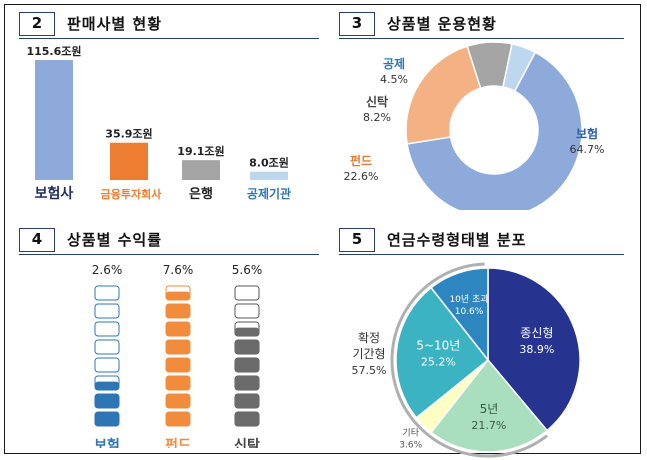 The width and height of the screenshot is (647, 460). What do you see at coordinates (394, 79) in the screenshot?
I see `donut-value-label: 4.5%` at bounding box center [394, 79].